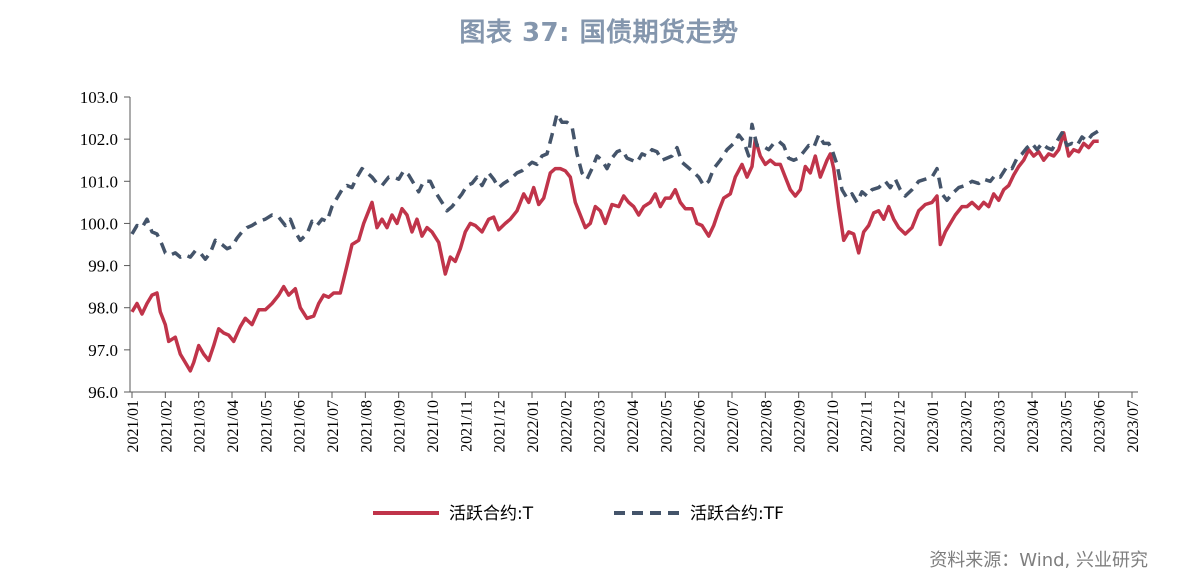 Image resolution: width=1198 pixels, height=582 pixels. I want to click on legend-label-1: 活跃合约:TF, so click(737, 514).